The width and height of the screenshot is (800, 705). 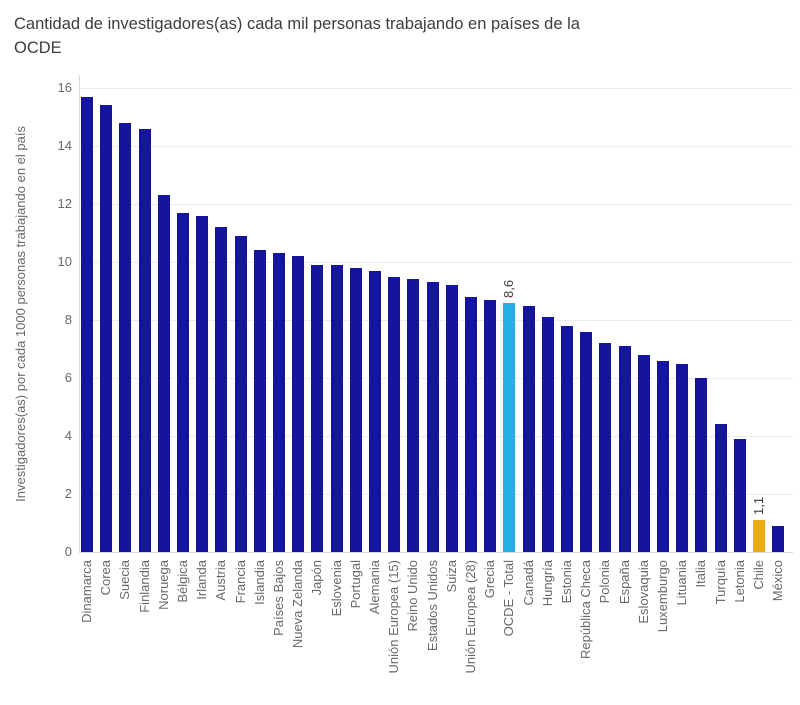 What do you see at coordinates (778, 538) in the screenshot?
I see `bar-m-xico` at bounding box center [778, 538].